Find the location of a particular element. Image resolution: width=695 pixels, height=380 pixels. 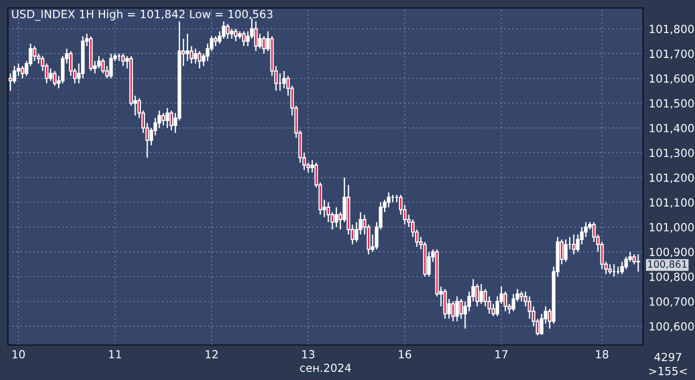

text: 100,861 is located at coordinates (667, 264).